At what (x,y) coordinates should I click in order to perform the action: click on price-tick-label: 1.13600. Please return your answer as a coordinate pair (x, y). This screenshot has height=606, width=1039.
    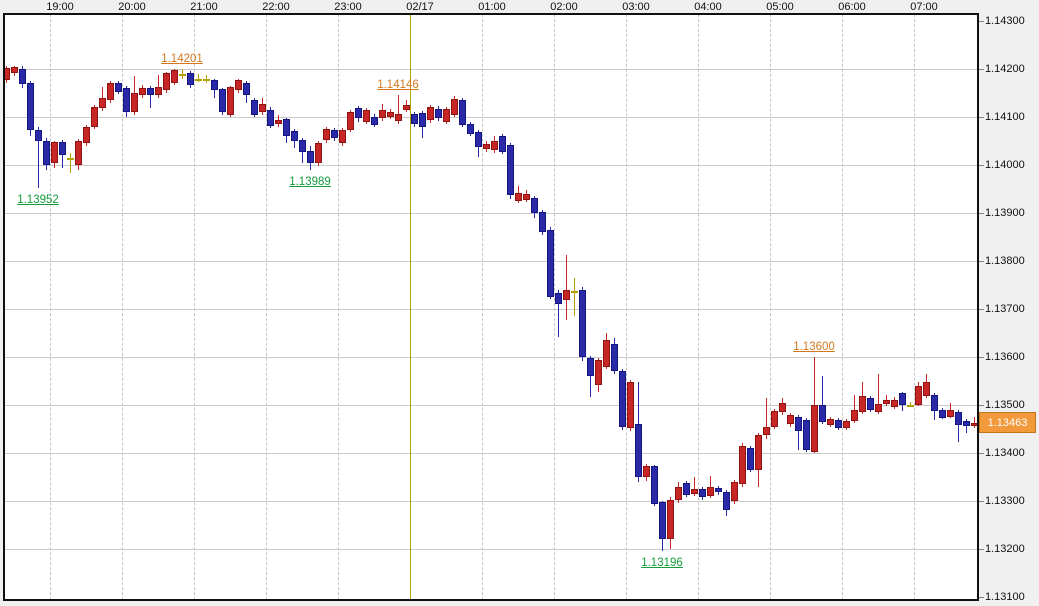
    Looking at the image, I should click on (1005, 357).